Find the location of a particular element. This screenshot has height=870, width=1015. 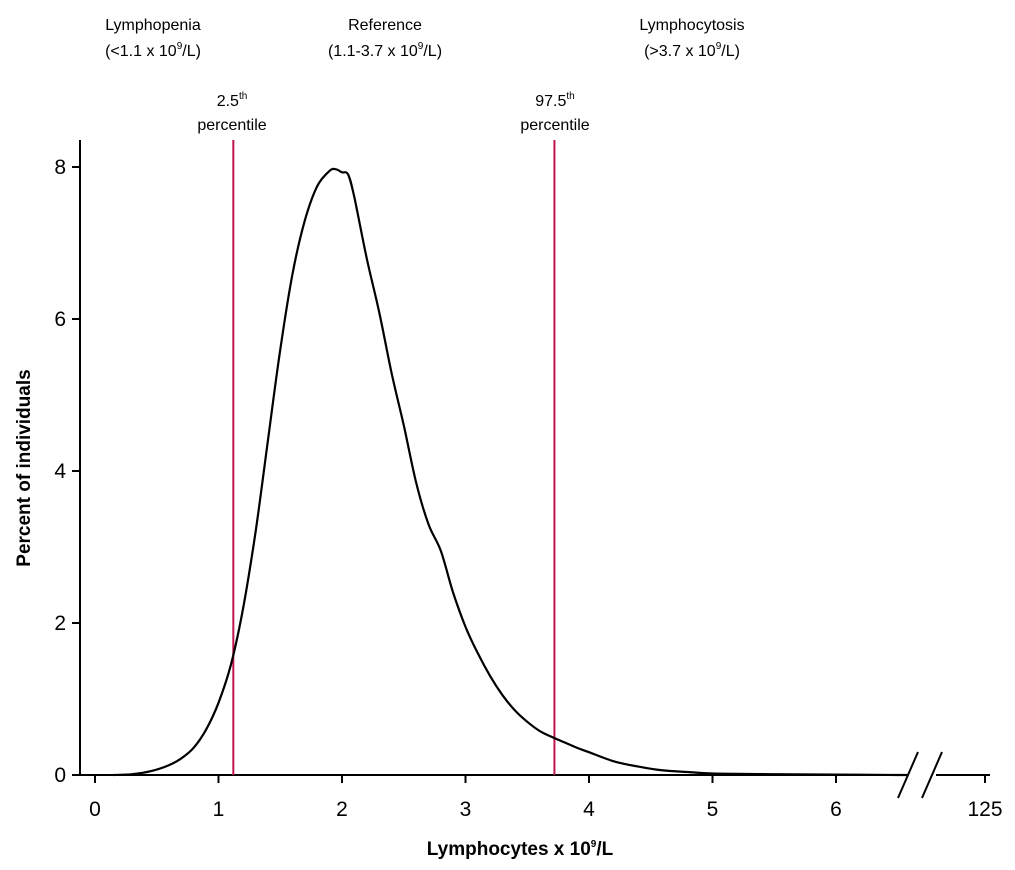

x-tick-label: 2 is located at coordinates (342, 809).